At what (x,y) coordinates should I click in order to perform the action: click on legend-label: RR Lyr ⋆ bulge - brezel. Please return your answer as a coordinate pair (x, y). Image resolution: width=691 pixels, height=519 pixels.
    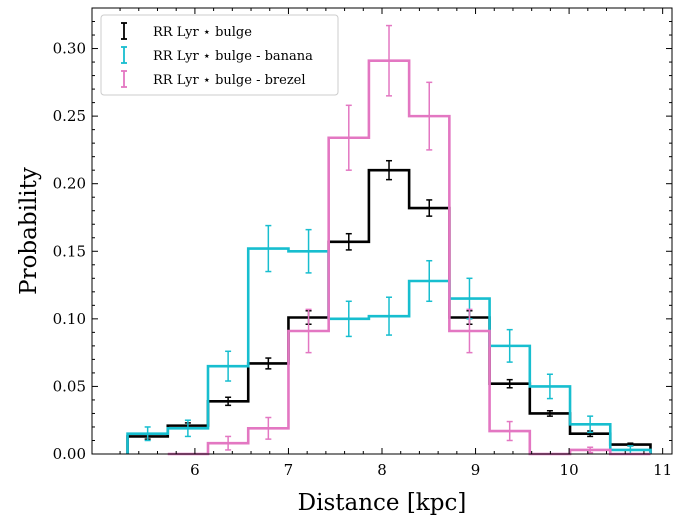
    Looking at the image, I should click on (229, 80).